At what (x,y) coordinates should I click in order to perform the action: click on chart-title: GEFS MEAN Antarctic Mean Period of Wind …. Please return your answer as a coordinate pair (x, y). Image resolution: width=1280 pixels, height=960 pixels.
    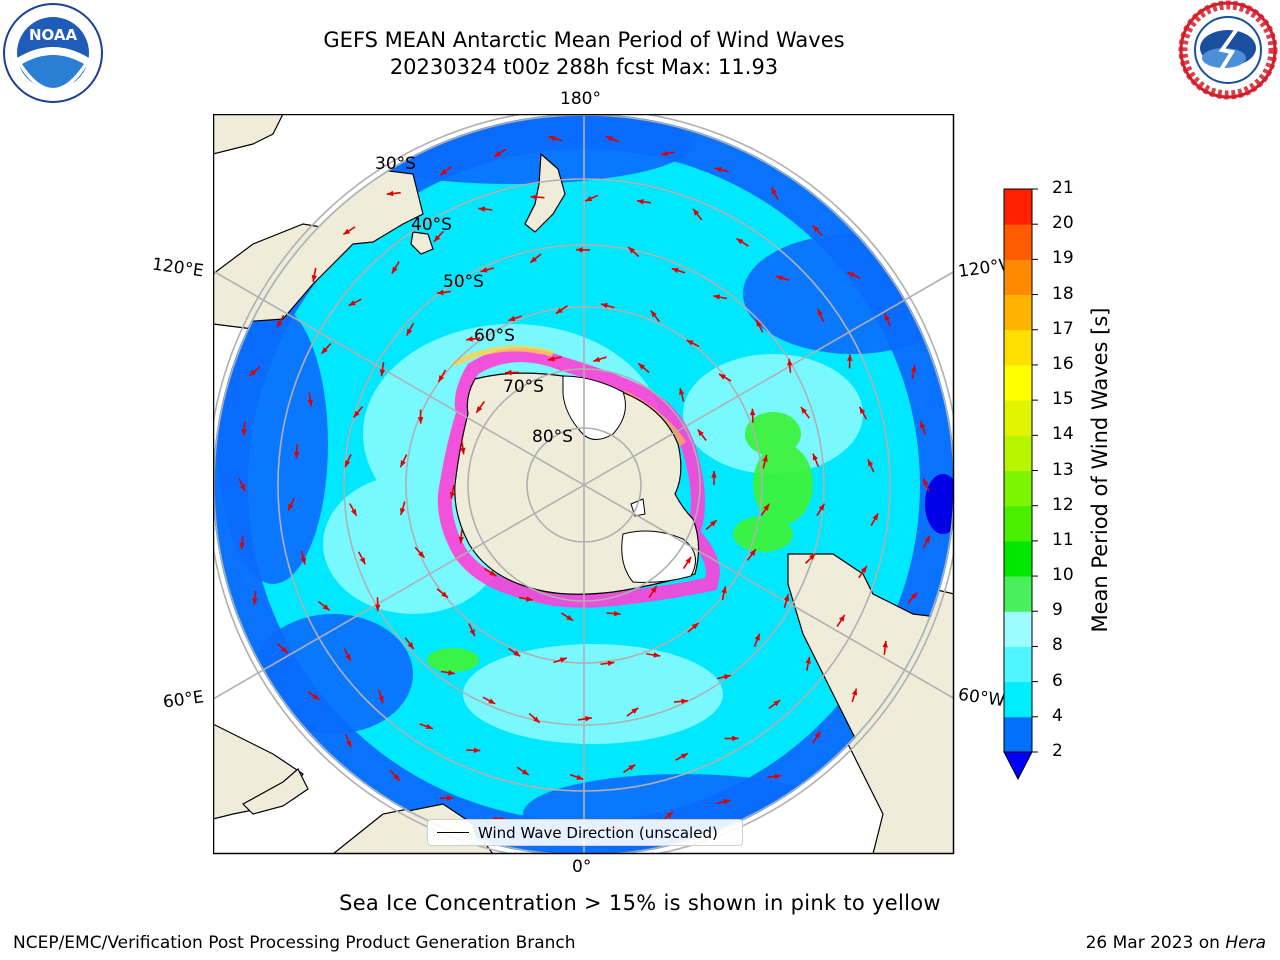
    Looking at the image, I should click on (584, 40).